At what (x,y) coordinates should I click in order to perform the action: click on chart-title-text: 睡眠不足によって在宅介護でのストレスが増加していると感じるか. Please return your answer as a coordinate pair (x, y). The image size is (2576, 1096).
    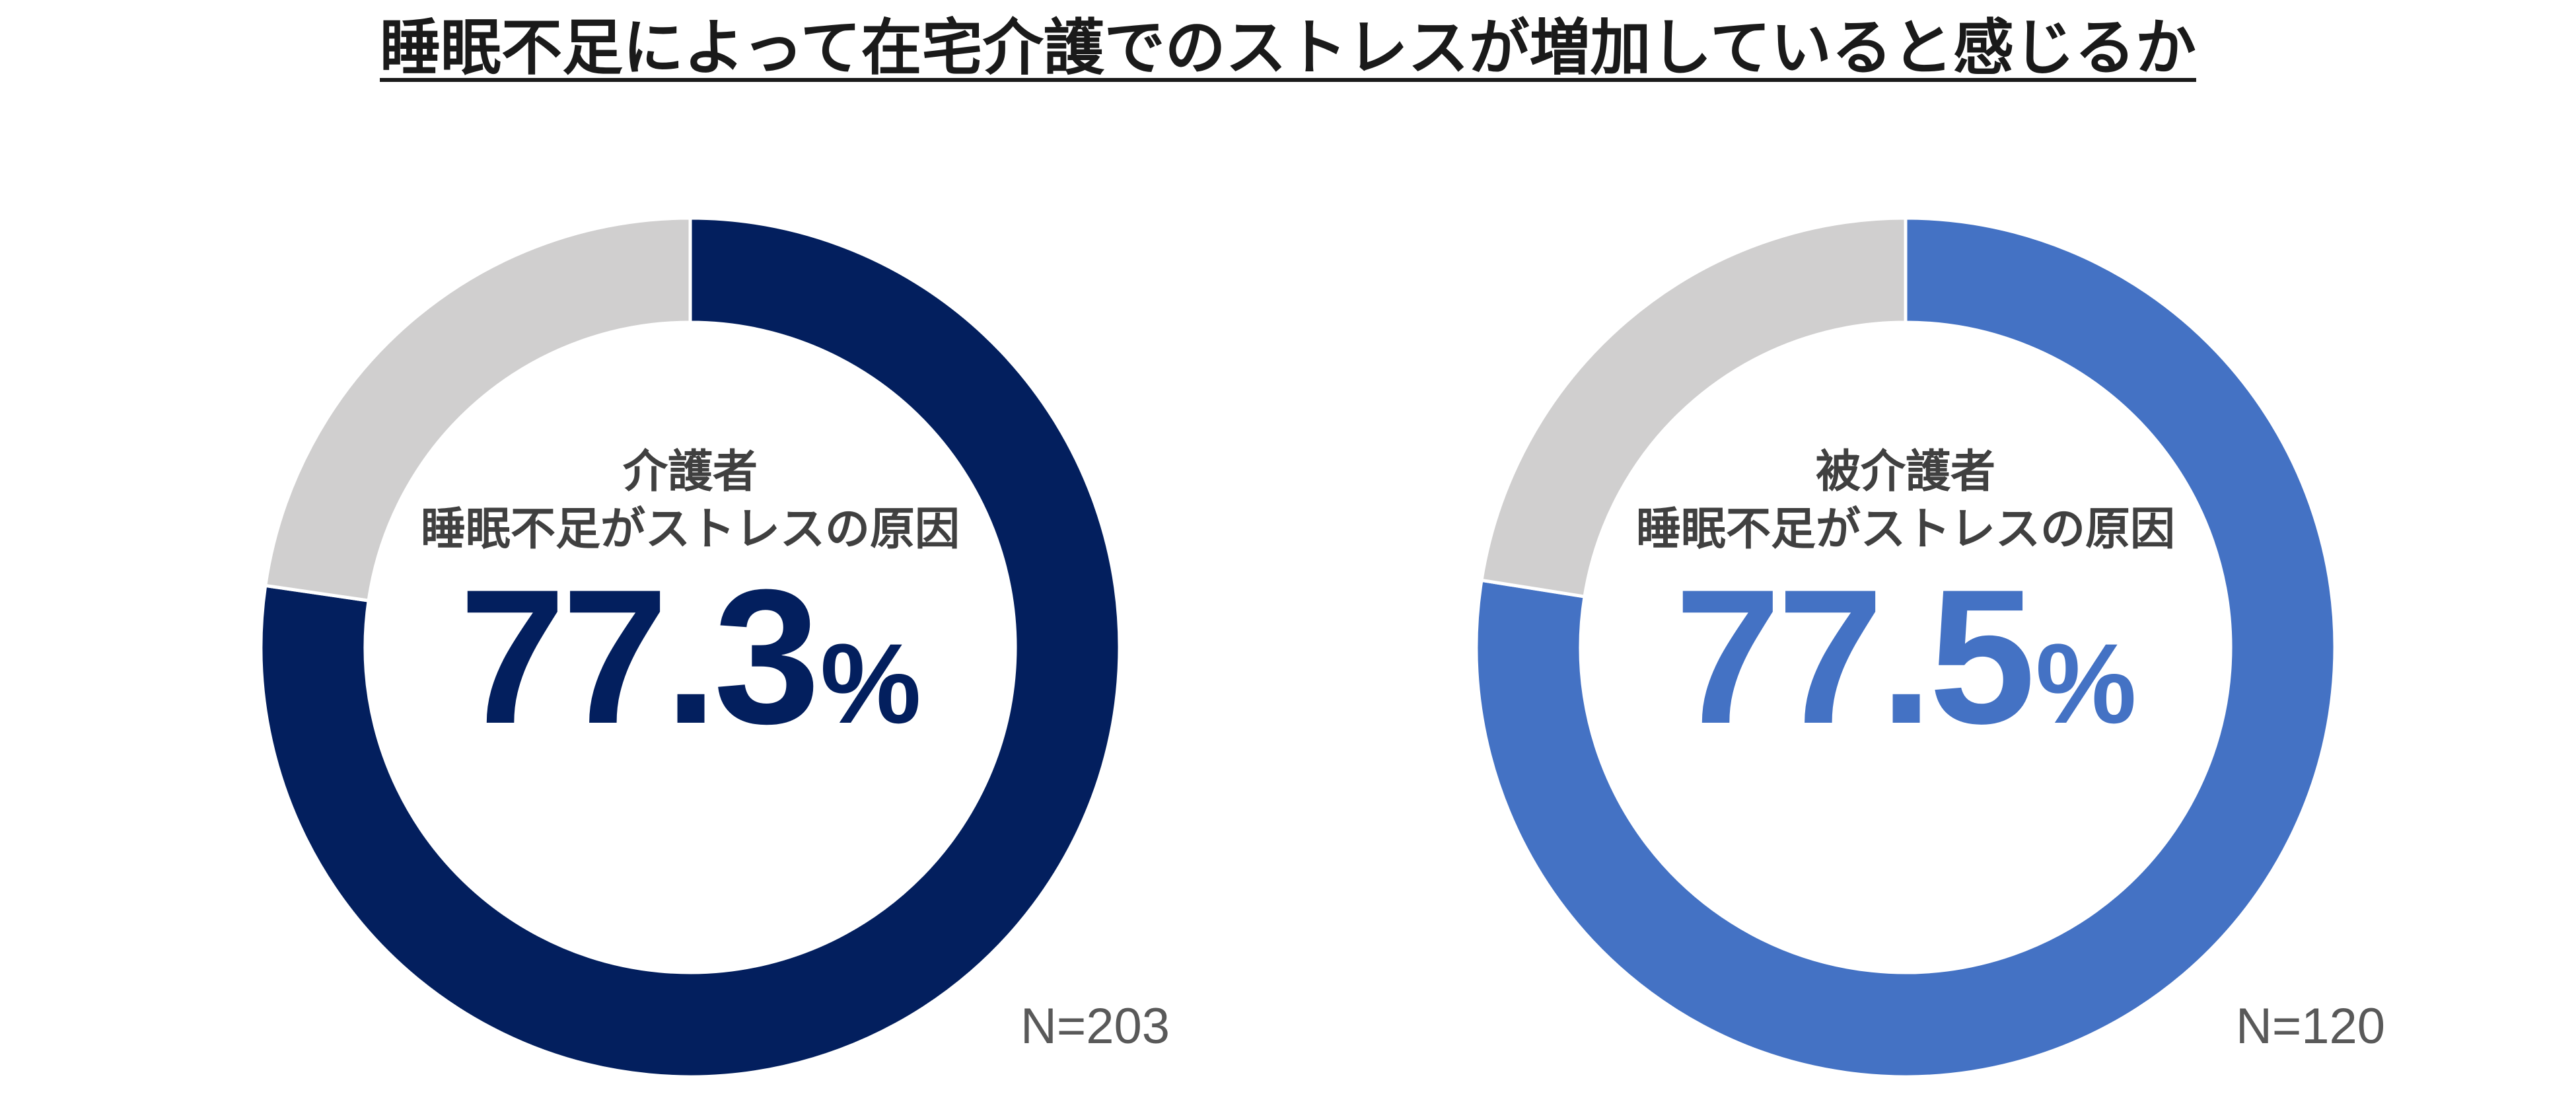
    Looking at the image, I should click on (1288, 48).